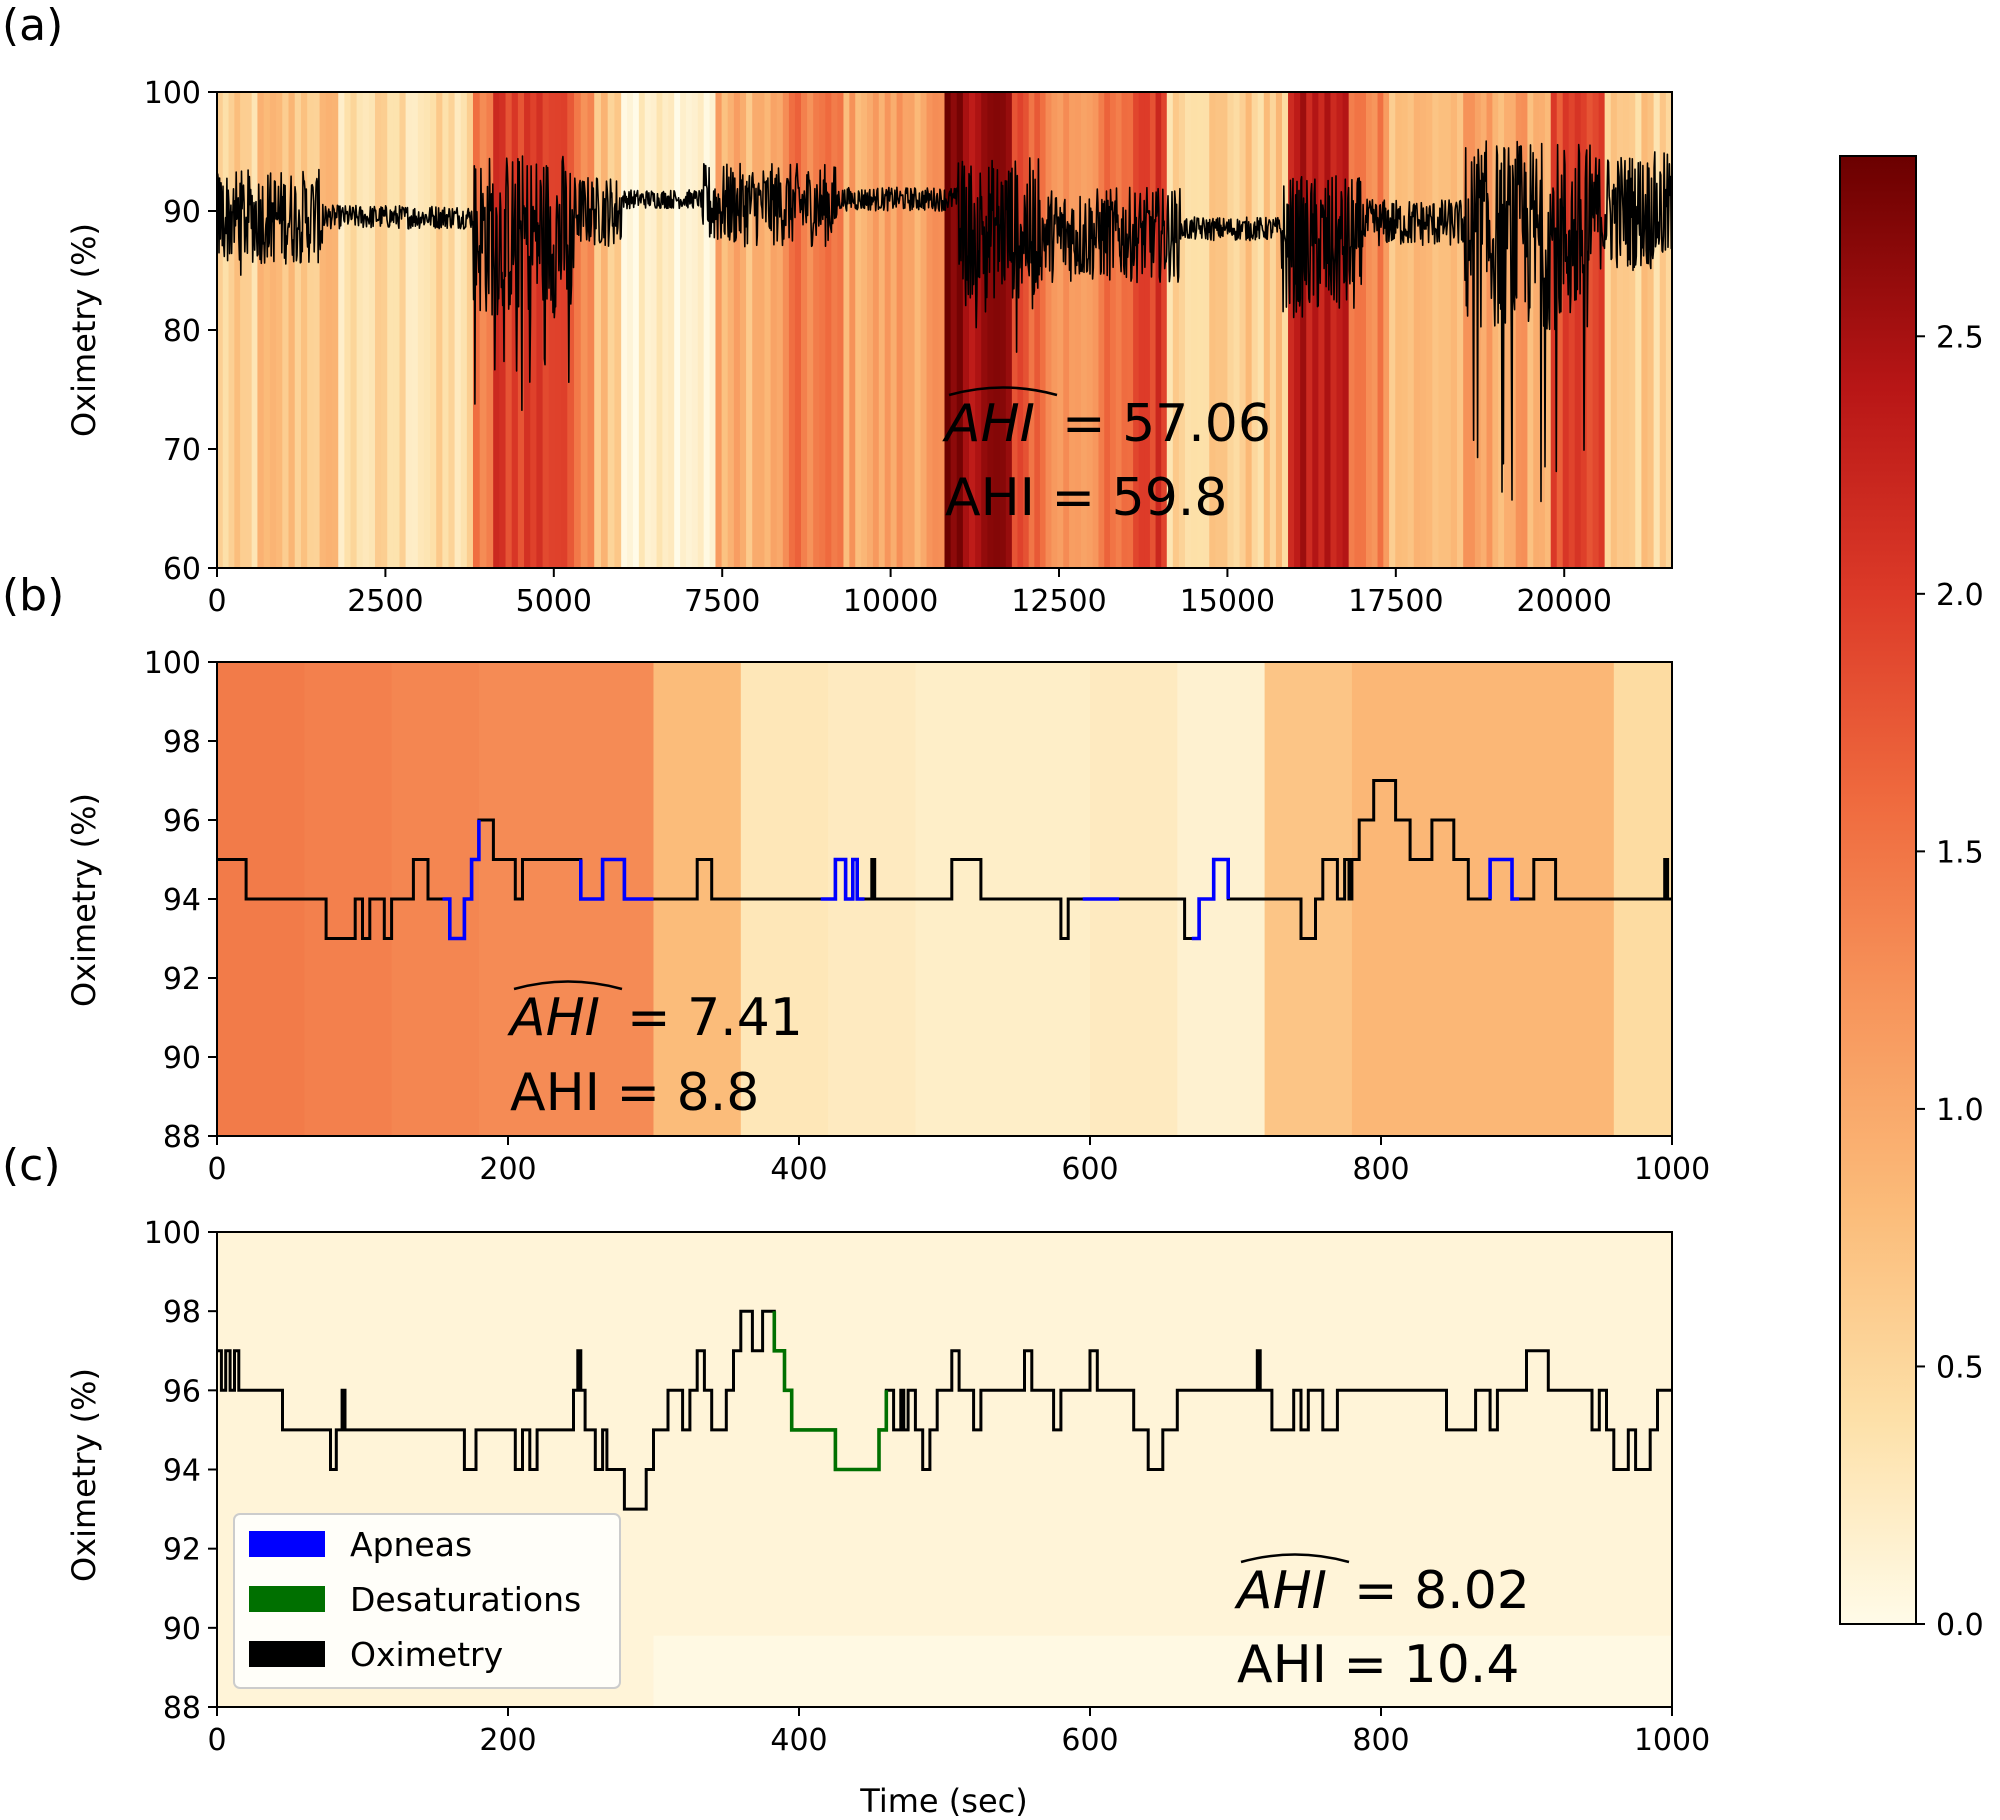 The width and height of the screenshot is (2000, 1820). Describe the element at coordinates (1442, 1591) in the screenshot. I see `ahi-hat-value-c: = 8.02` at that location.